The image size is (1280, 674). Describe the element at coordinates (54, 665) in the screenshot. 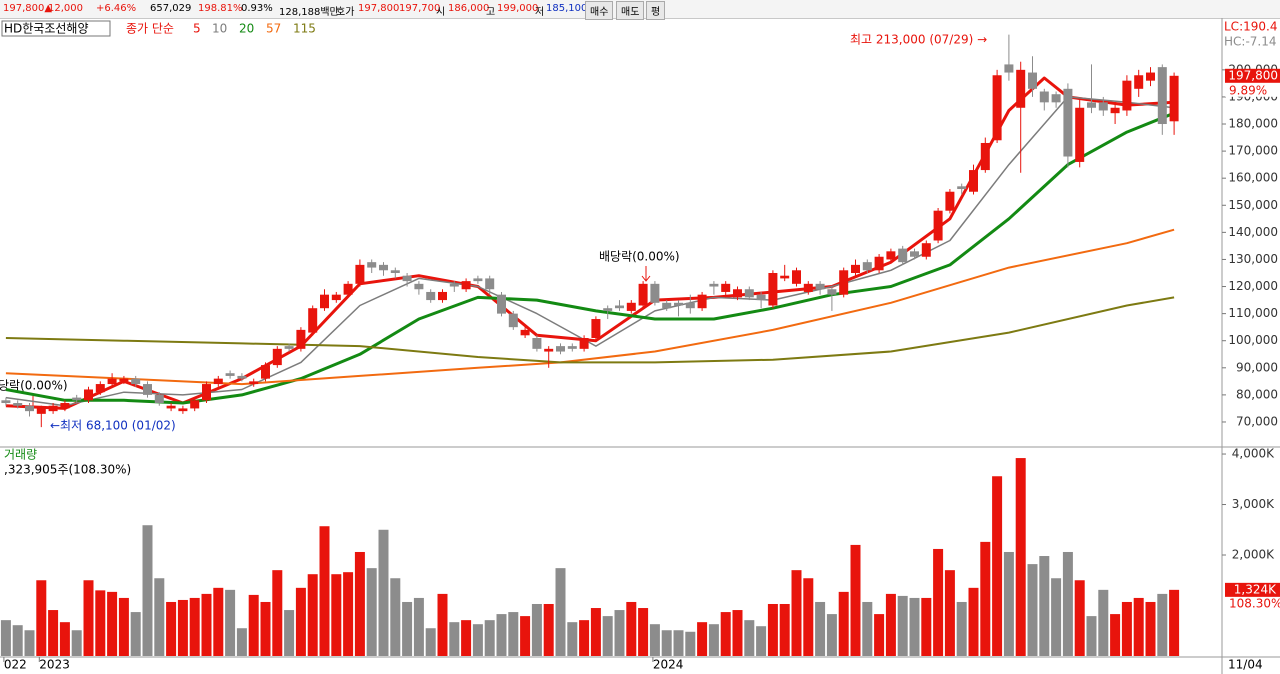

I see `x-tick-label: 2023` at that location.